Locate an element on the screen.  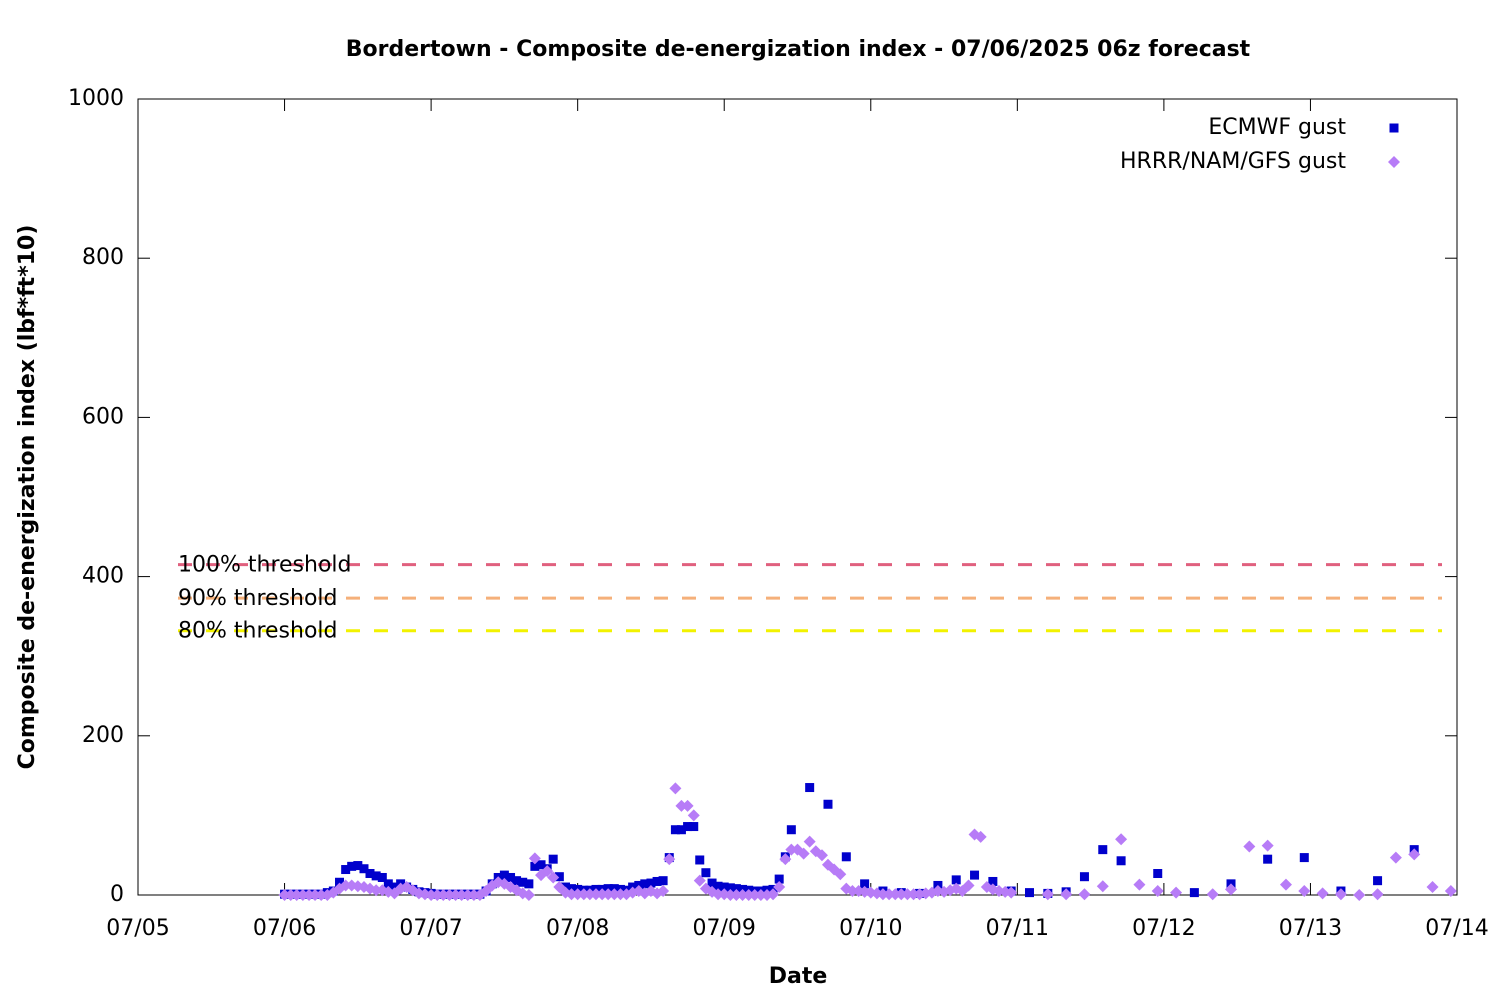
x-tick-label: 07/09 is located at coordinates (724, 928).